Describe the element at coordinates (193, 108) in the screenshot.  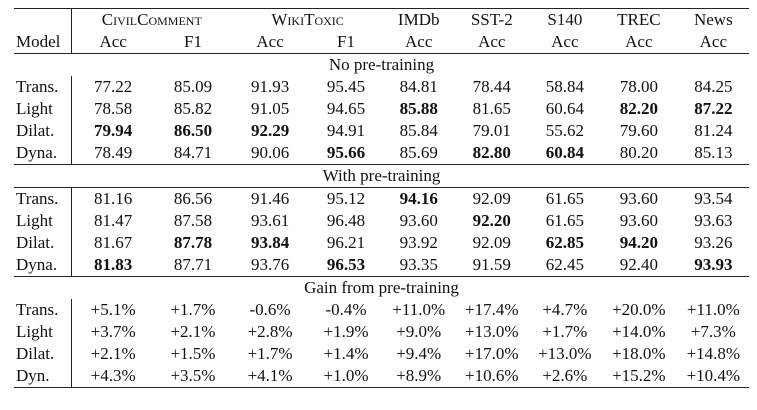
I see `table-cell: 85.82` at that location.